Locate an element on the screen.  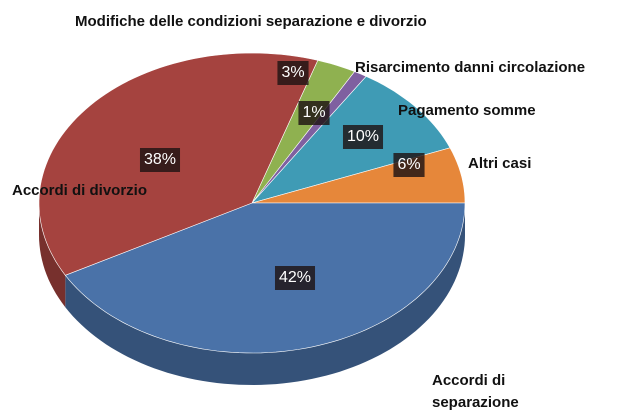
value-label: 6% is located at coordinates (408, 164).